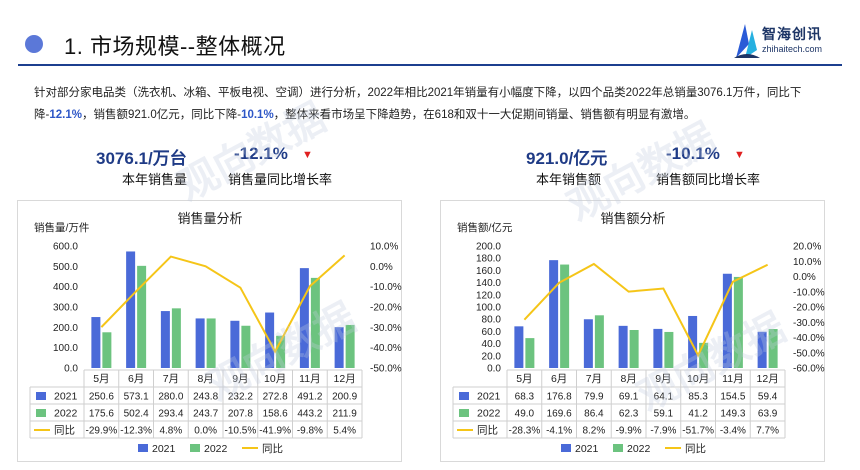 The image size is (860, 470). I want to click on logo-name: 智海创讯, so click(792, 34).